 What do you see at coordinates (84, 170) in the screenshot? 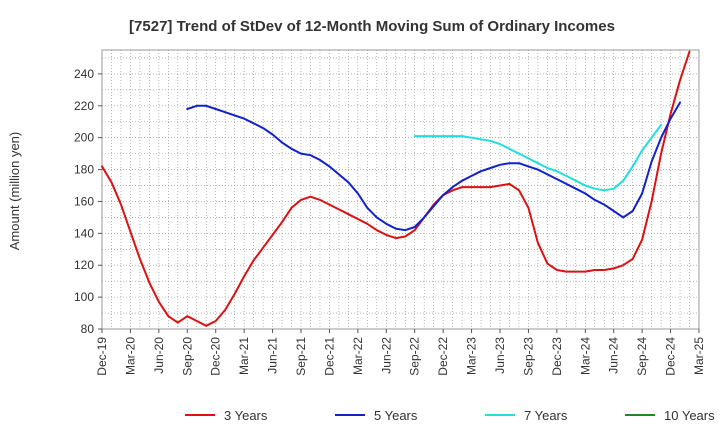
I see `y-tick-label: 180` at bounding box center [84, 170].